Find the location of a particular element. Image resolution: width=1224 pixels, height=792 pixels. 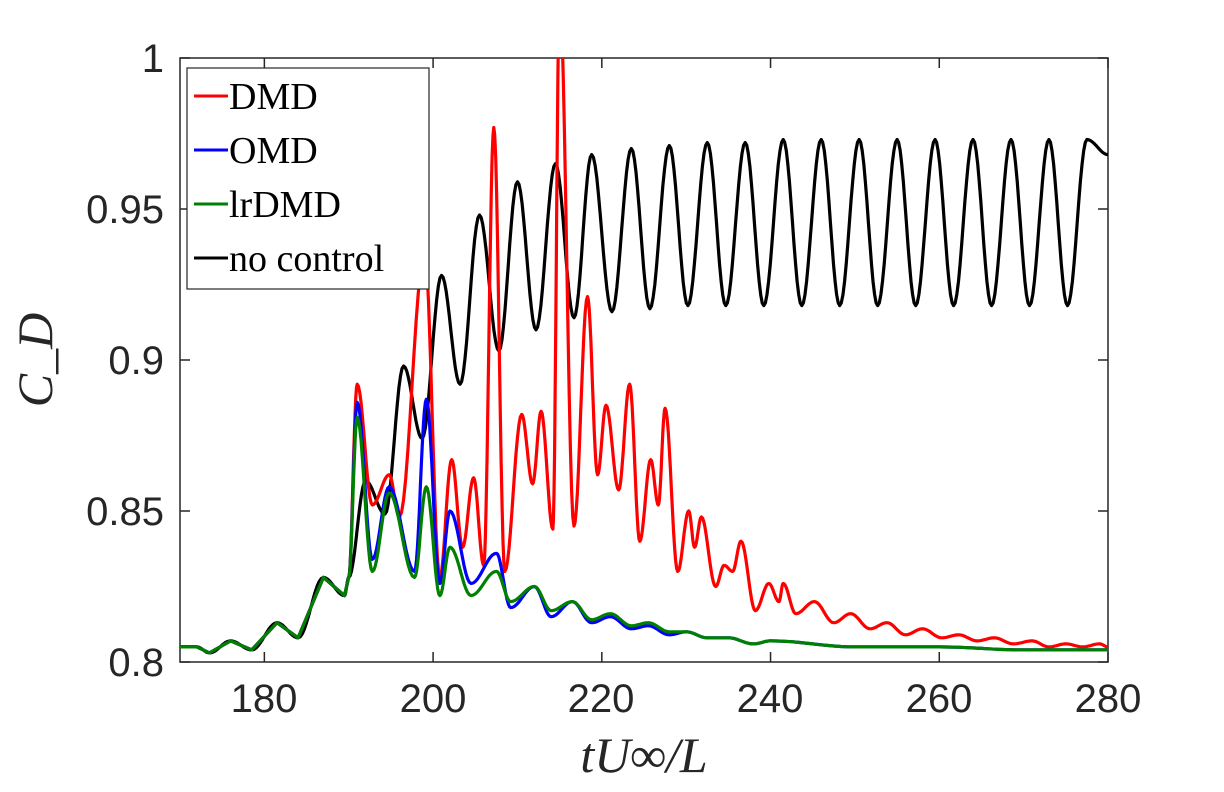

y-tick-label: 1 is located at coordinates (153, 59).